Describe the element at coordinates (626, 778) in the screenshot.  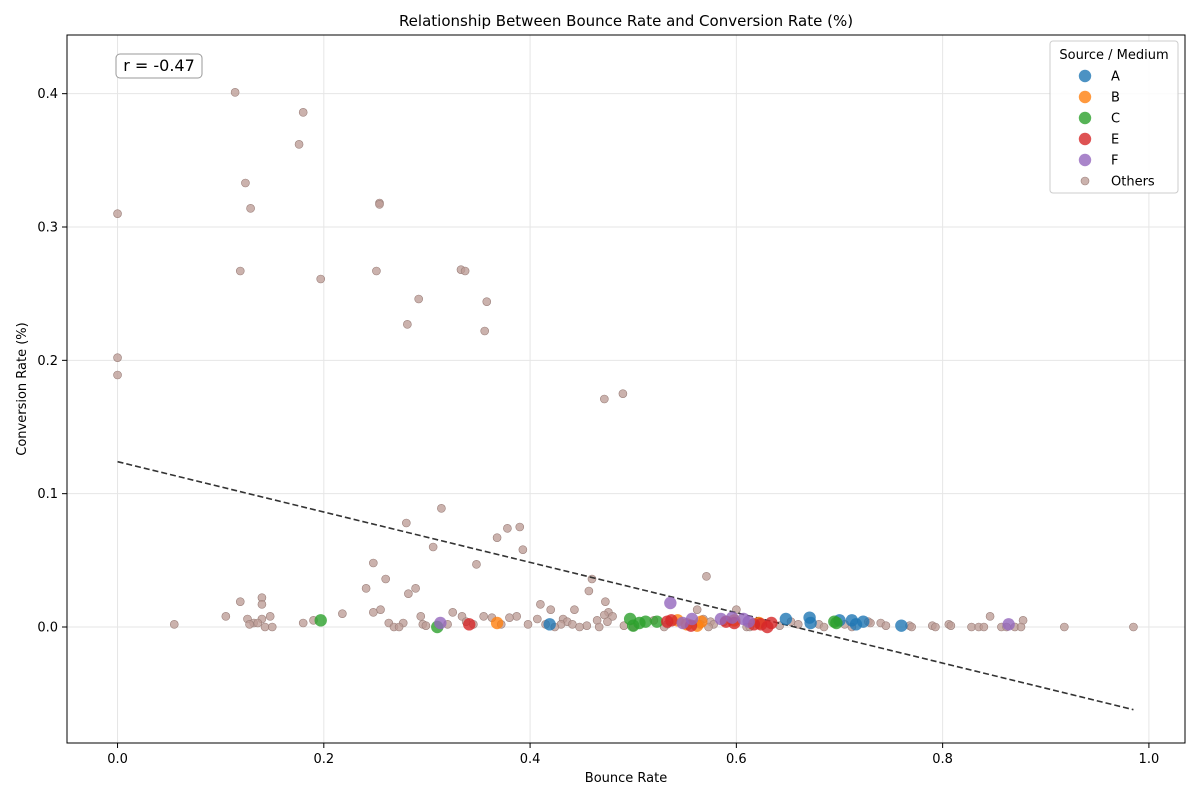
I see `x-axis-label: Bounce Rate` at that location.